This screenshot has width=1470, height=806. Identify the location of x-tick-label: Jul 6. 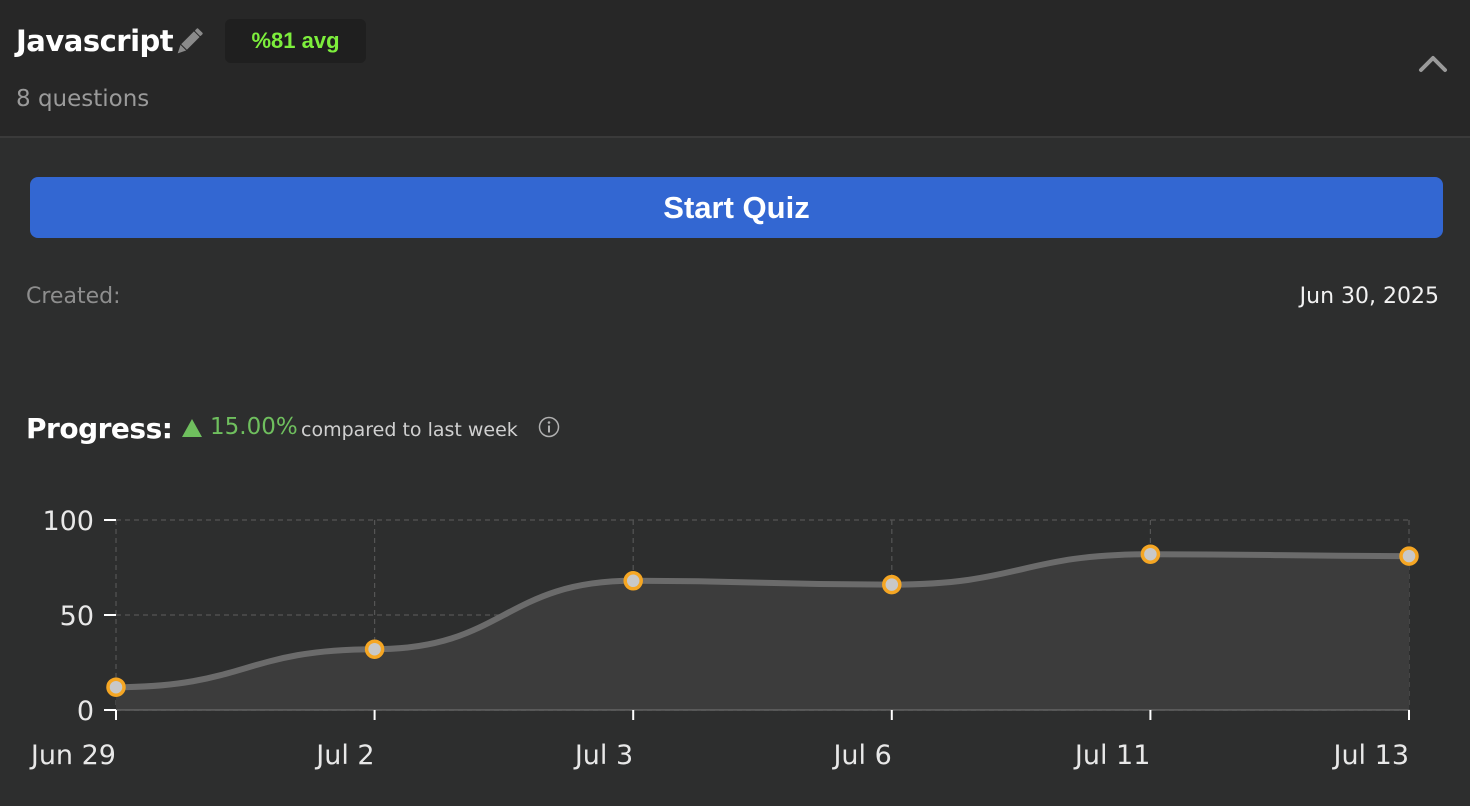
(861, 755).